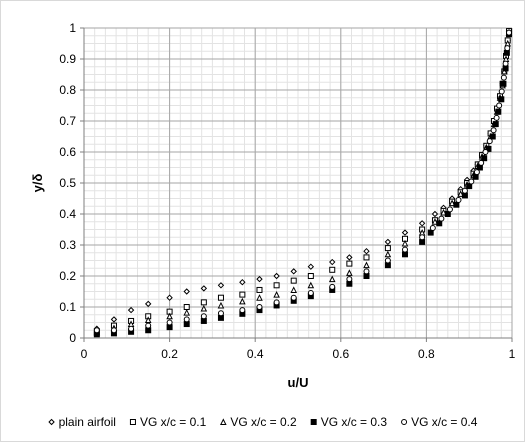 The width and height of the screenshot is (525, 442). What do you see at coordinates (512, 354) in the screenshot?
I see `x-tick-label: 1` at bounding box center [512, 354].